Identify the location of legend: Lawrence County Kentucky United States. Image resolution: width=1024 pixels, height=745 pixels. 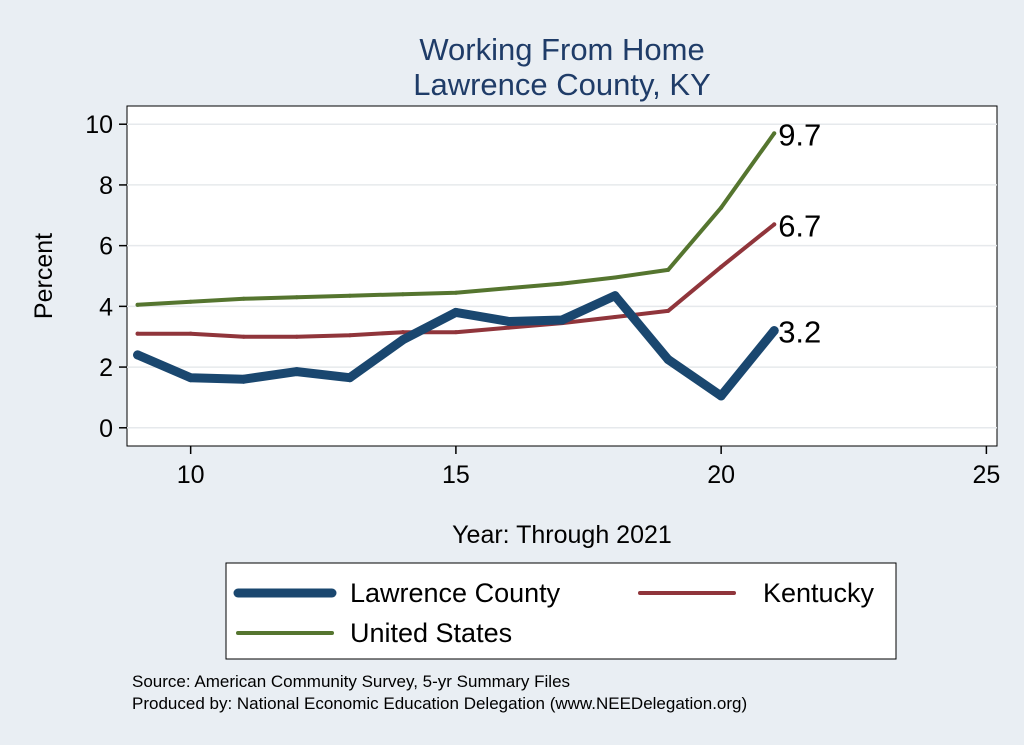
(561, 611).